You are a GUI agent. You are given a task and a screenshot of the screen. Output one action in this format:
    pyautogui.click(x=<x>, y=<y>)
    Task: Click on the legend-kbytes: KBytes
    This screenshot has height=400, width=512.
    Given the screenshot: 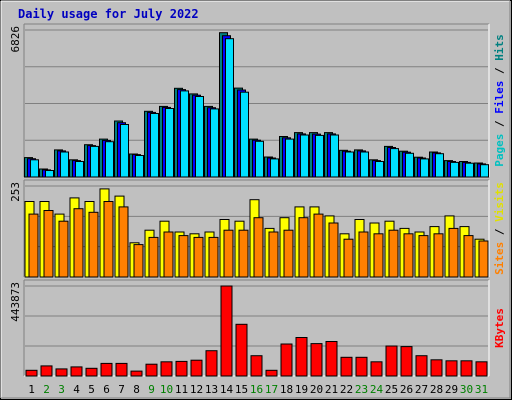 What is the action you would take?
    pyautogui.click(x=499, y=328)
    